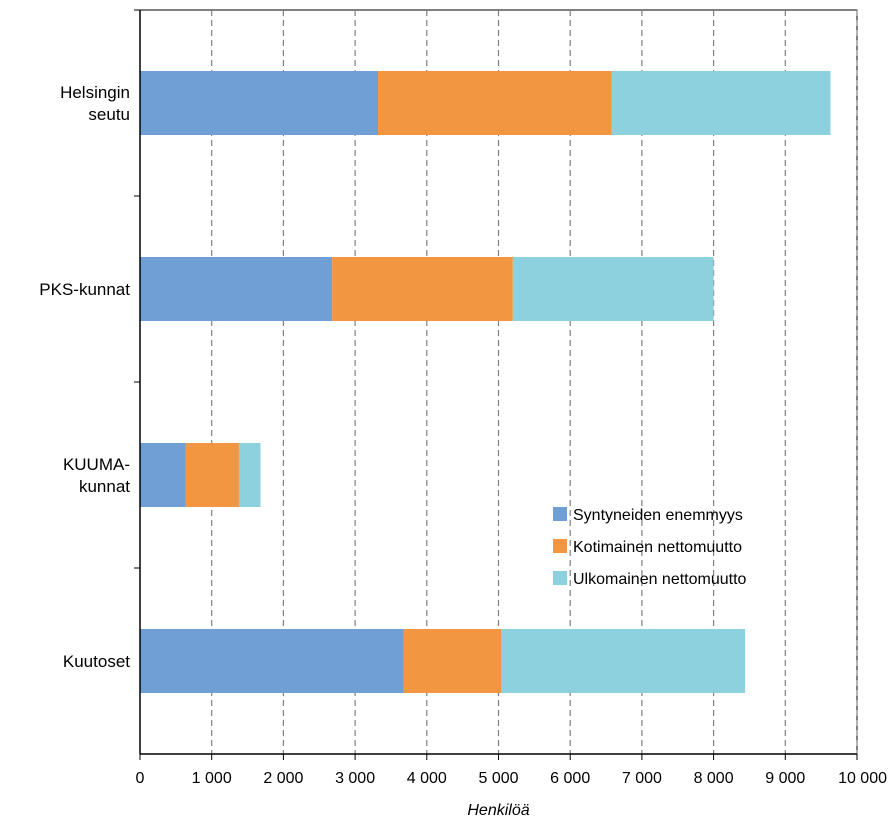 This screenshot has height=832, width=894. I want to click on x-tick-label: 1 000, so click(212, 778).